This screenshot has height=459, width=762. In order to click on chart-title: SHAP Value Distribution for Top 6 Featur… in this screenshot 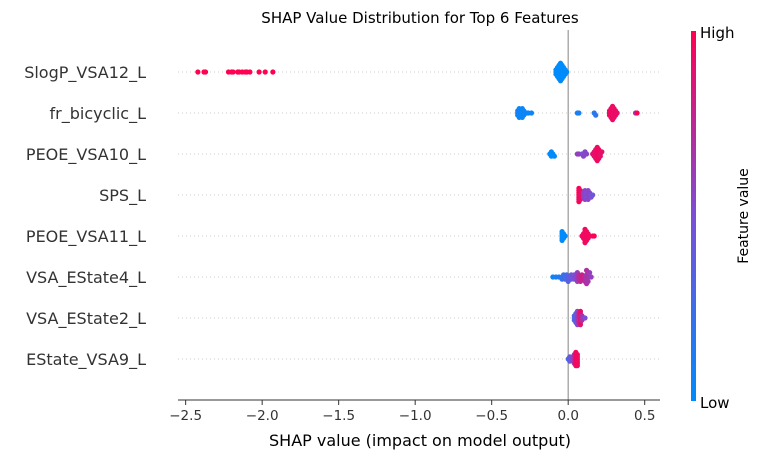, I will do `click(420, 18)`.